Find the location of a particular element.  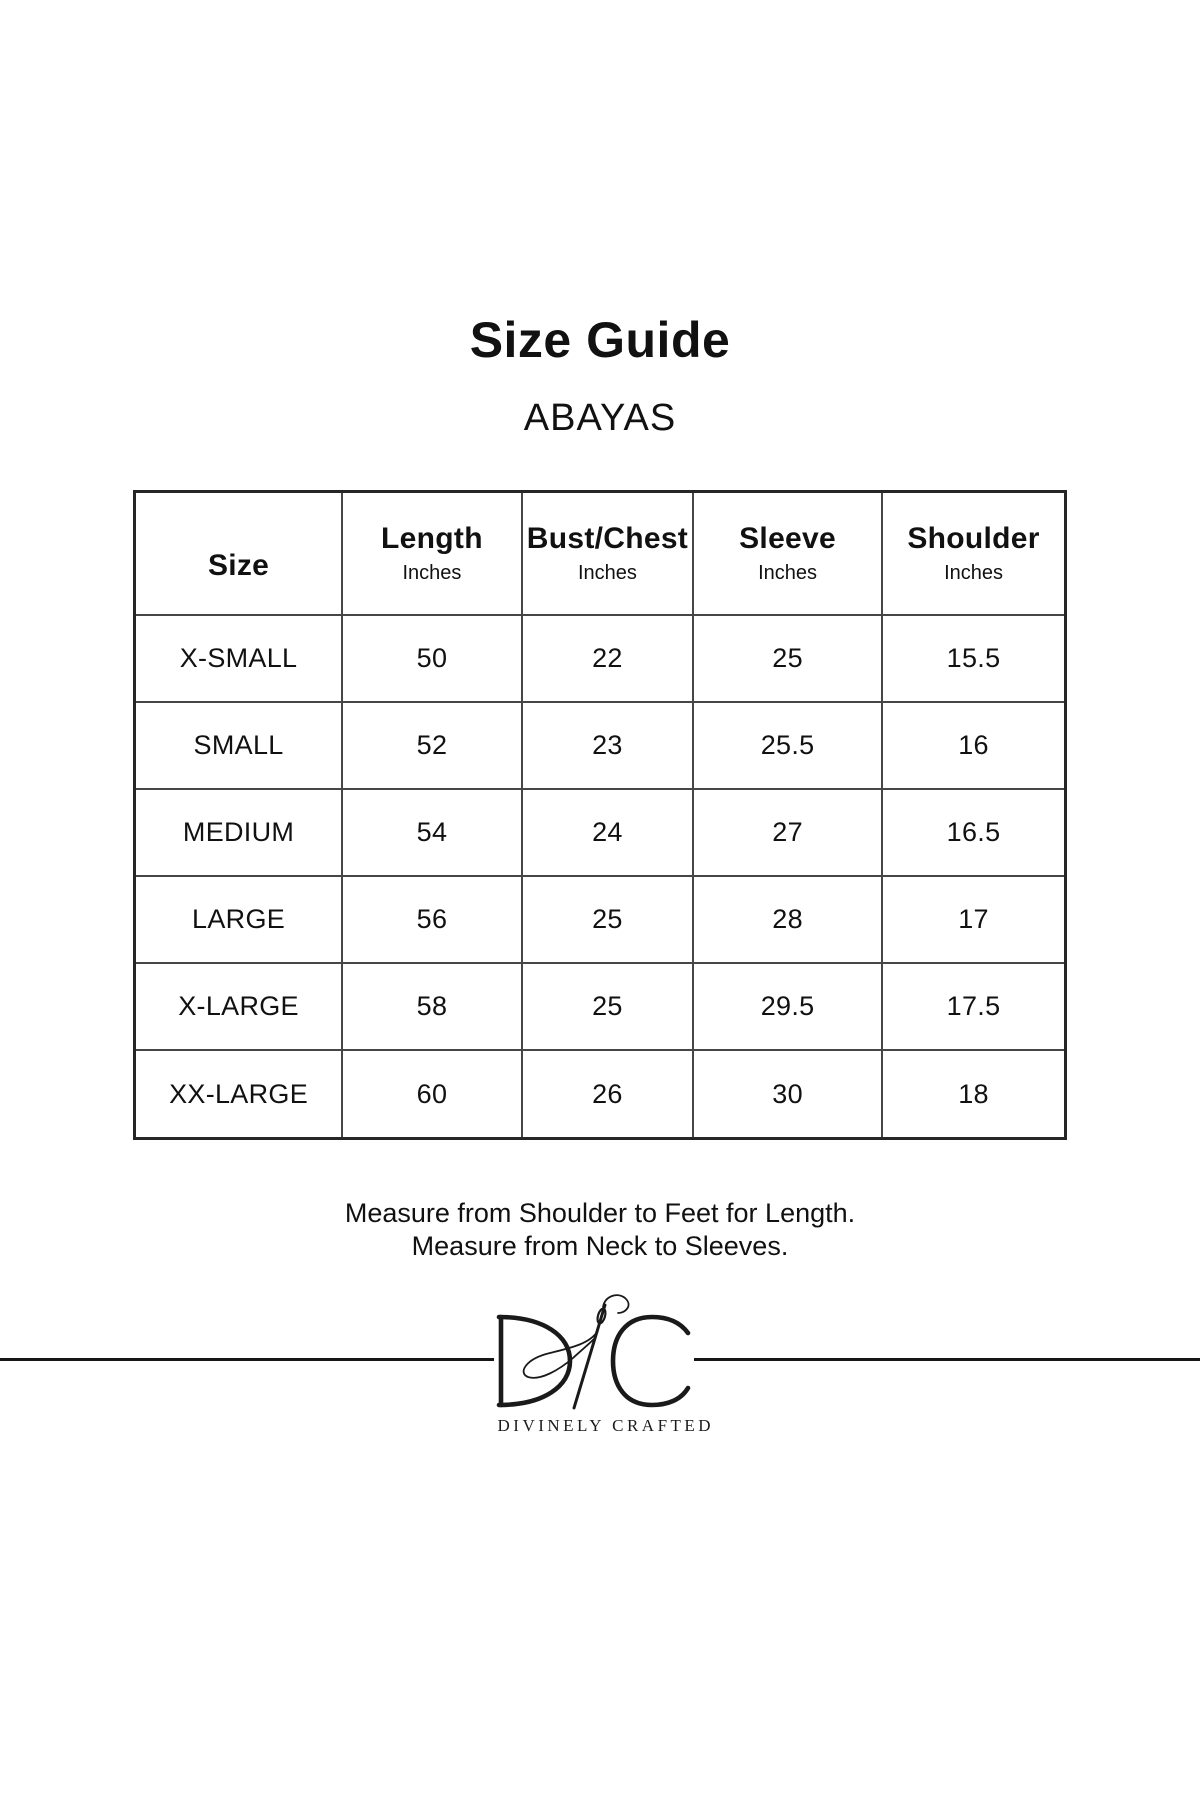

page-subtitle: ABAYAS is located at coordinates (600, 418).